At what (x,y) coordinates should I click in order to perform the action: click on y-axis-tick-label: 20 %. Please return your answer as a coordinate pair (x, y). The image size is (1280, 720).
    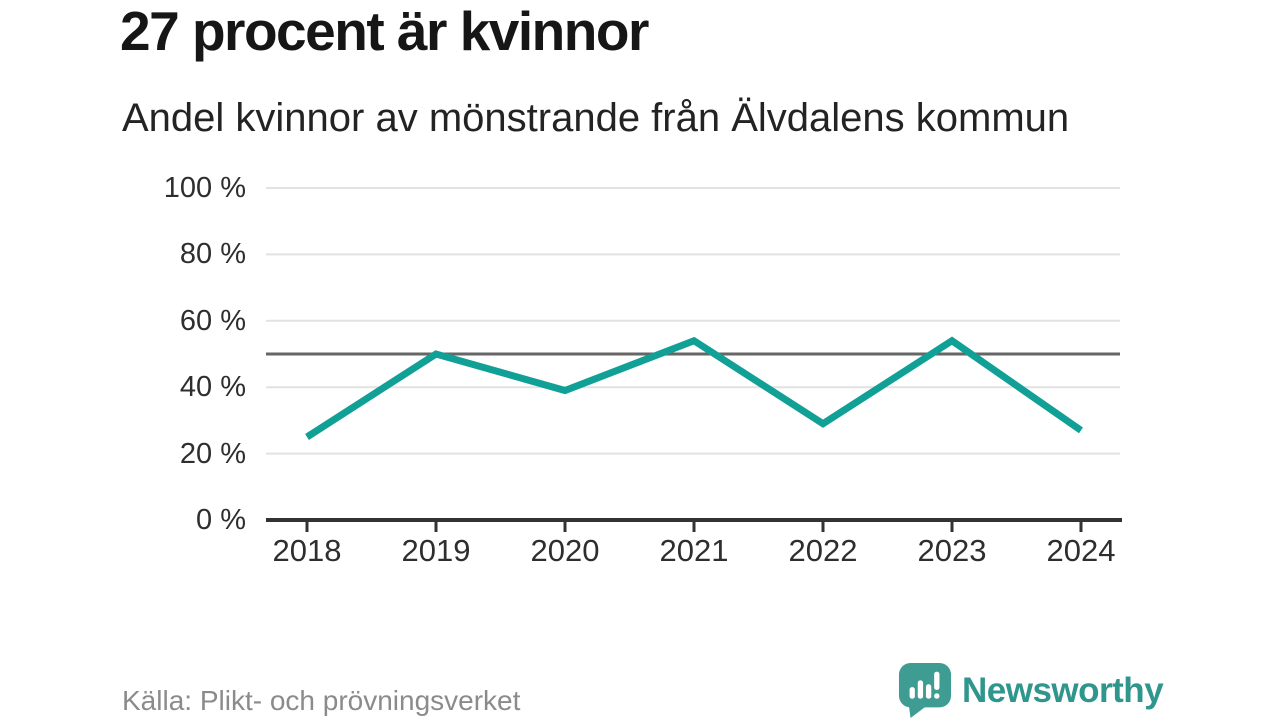
    Looking at the image, I should click on (212, 453).